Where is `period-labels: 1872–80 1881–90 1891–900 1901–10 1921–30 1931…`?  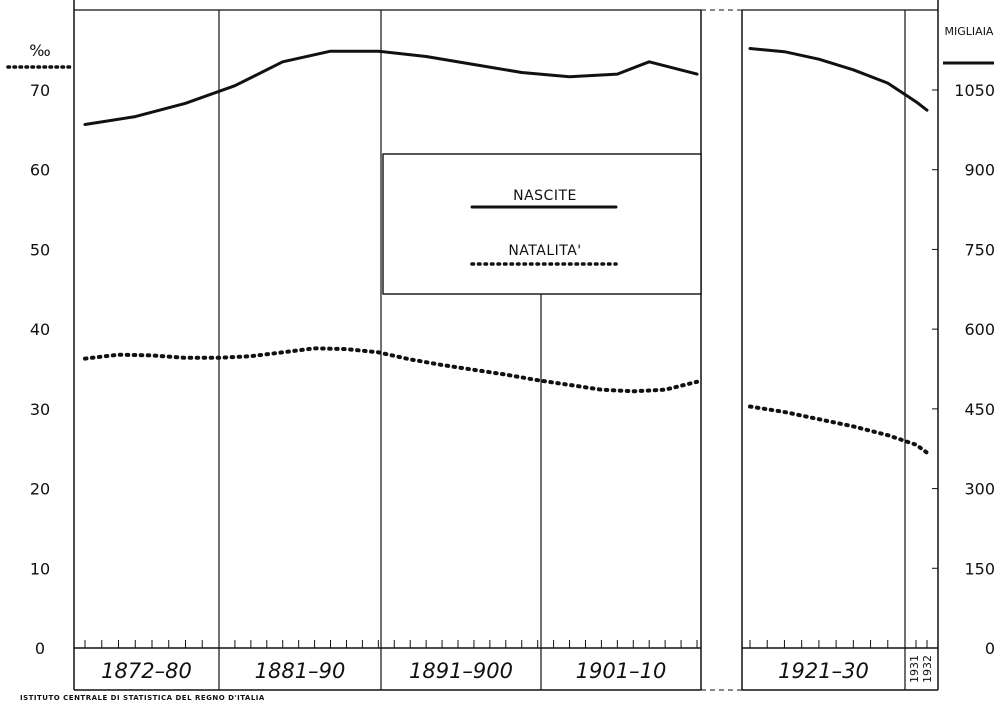 period-labels: 1872–80 1881–90 1891–900 1901–10 1921–30 1931… is located at coordinates (517, 669).